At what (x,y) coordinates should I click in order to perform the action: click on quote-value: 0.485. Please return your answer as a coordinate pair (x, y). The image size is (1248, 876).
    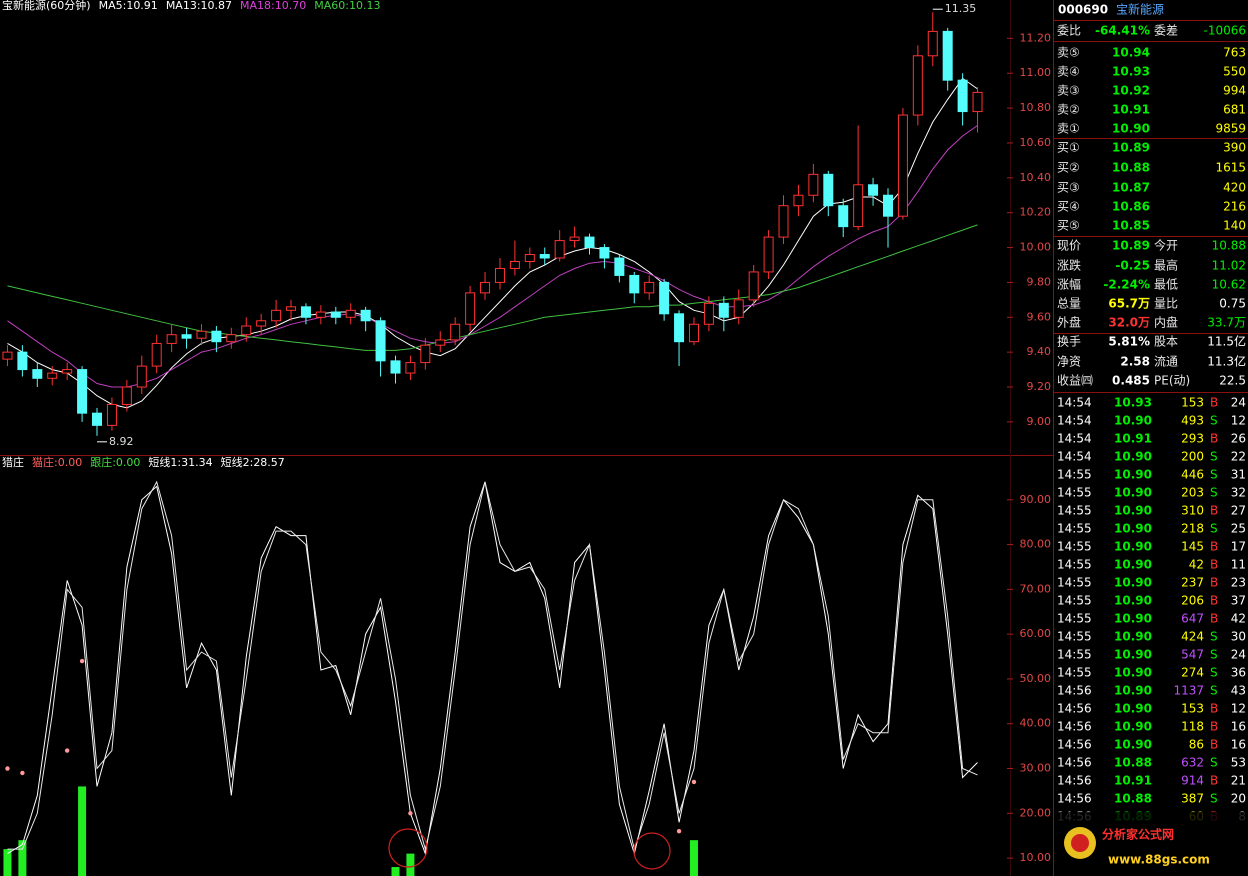
    Looking at the image, I should click on (1131, 381).